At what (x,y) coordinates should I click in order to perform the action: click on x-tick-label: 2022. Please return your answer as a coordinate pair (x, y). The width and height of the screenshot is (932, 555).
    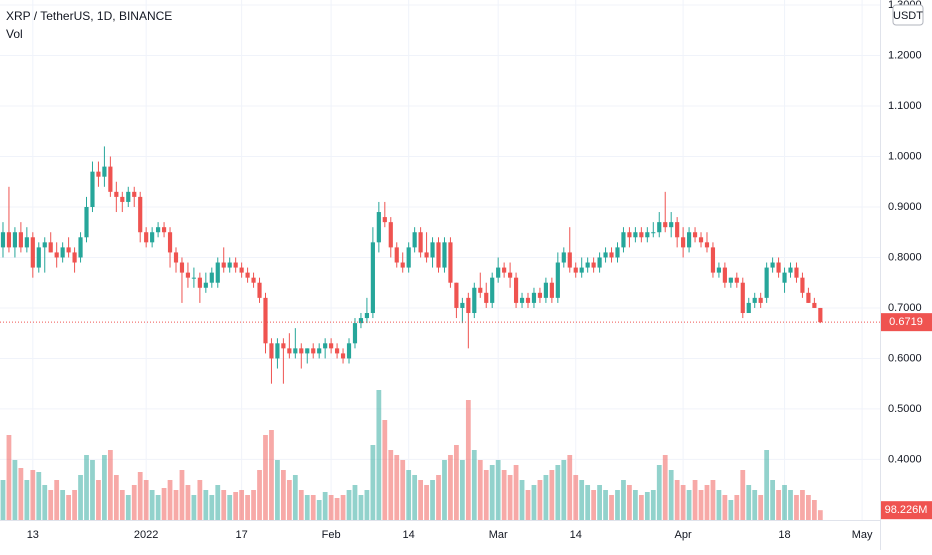
    Looking at the image, I should click on (146, 535).